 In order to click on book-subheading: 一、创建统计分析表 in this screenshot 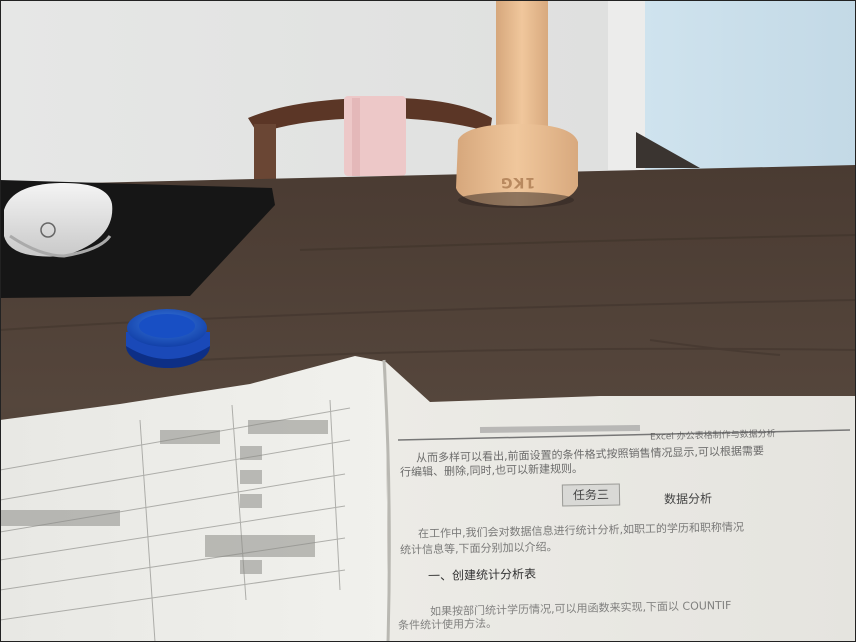, I will do `click(482, 575)`.